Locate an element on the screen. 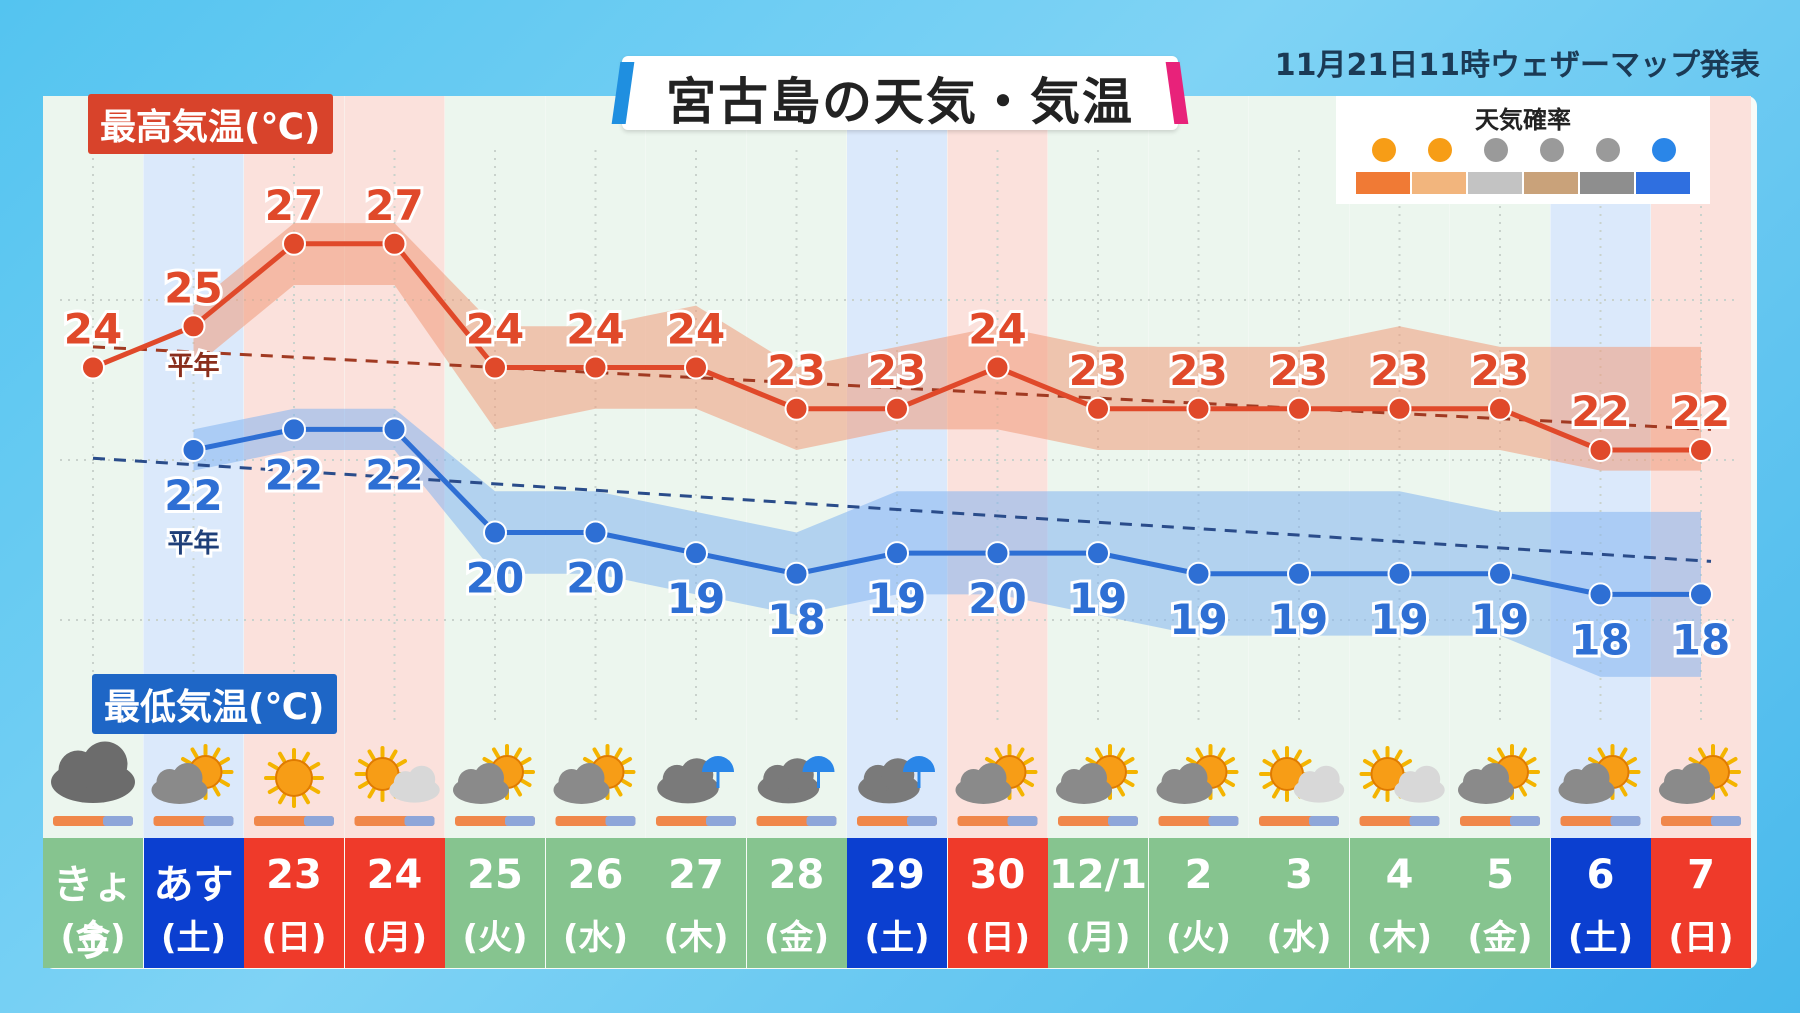 The width and height of the screenshot is (1800, 1013). normal-high-label: 平年 is located at coordinates (193, 365).